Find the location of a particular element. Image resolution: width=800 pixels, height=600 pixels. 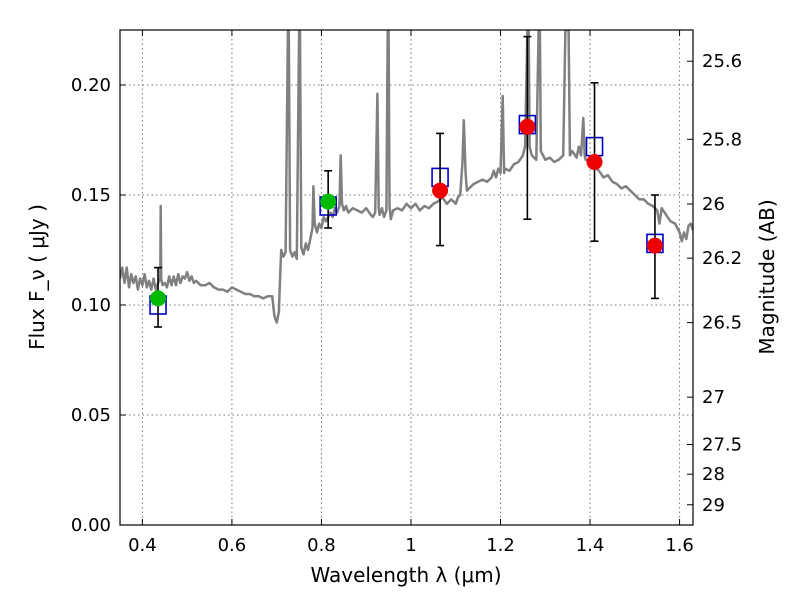

mag-tick-label: 27.5 is located at coordinates (722, 444).